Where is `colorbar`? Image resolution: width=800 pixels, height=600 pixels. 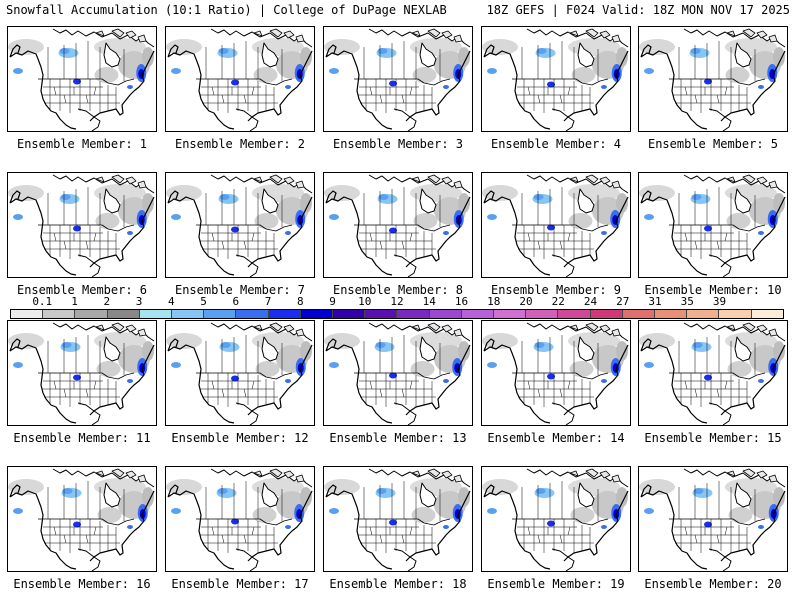
colorbar is located at coordinates (397, 314).